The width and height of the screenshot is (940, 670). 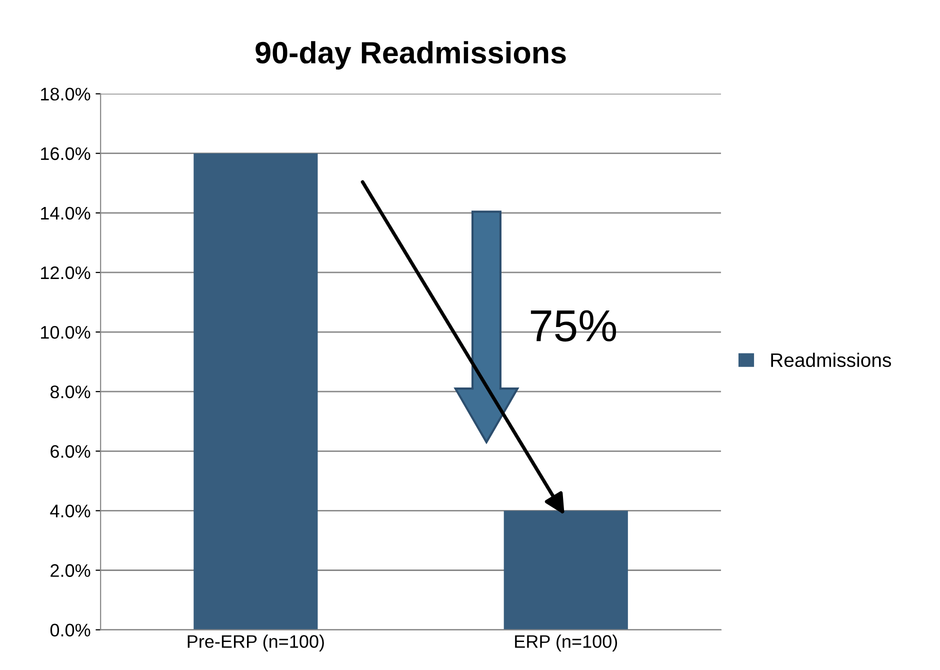 What do you see at coordinates (831, 360) in the screenshot?
I see `legend-label: Readmissions` at bounding box center [831, 360].